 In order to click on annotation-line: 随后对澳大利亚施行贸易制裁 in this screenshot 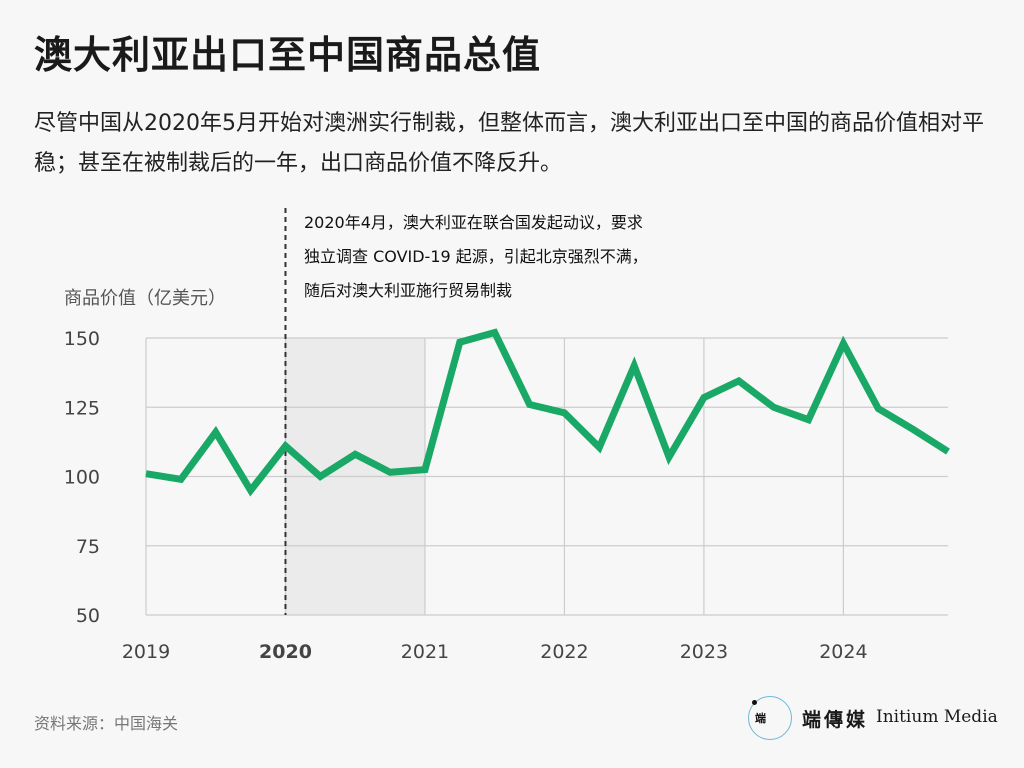, I will do `click(408, 290)`.